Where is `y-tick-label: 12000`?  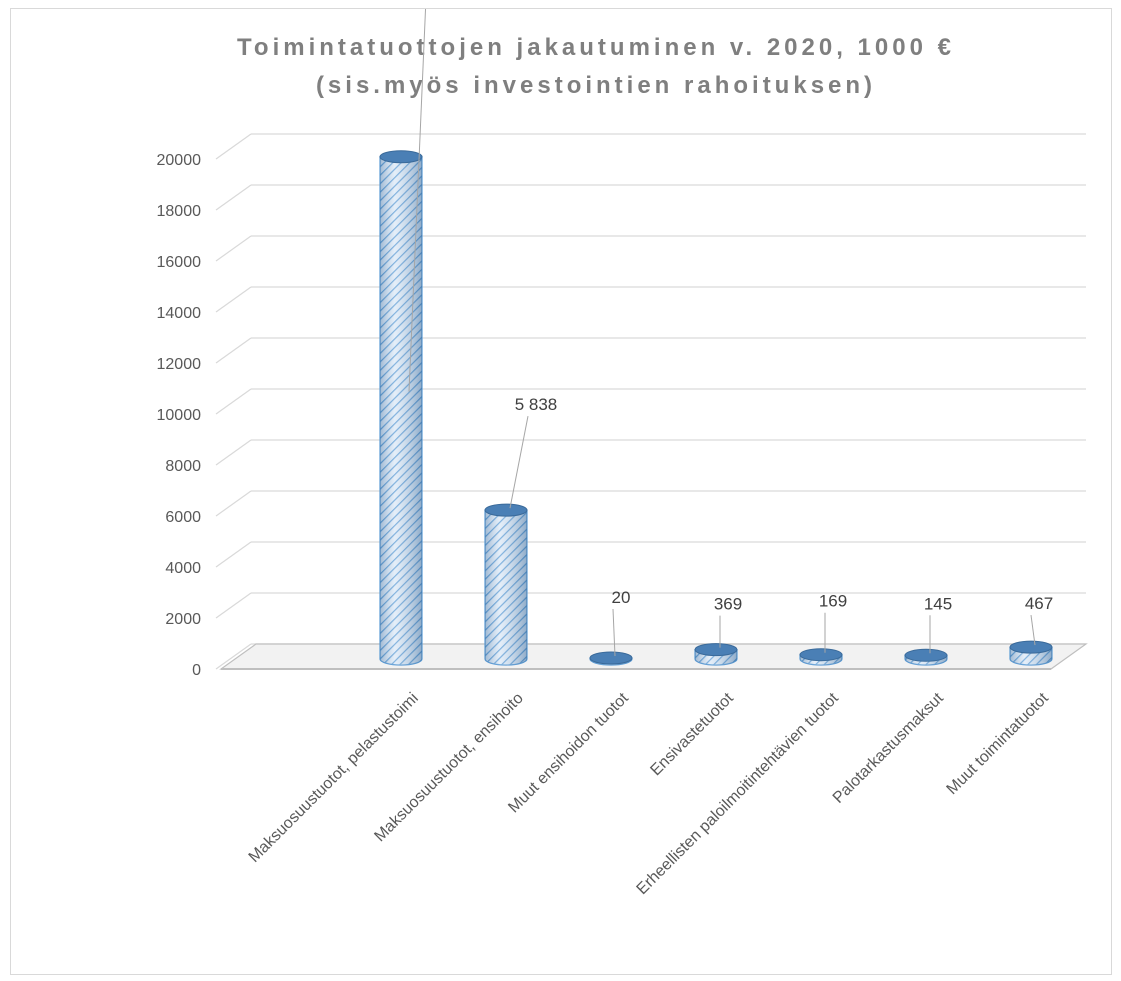 y-tick-label: 12000 is located at coordinates (179, 364).